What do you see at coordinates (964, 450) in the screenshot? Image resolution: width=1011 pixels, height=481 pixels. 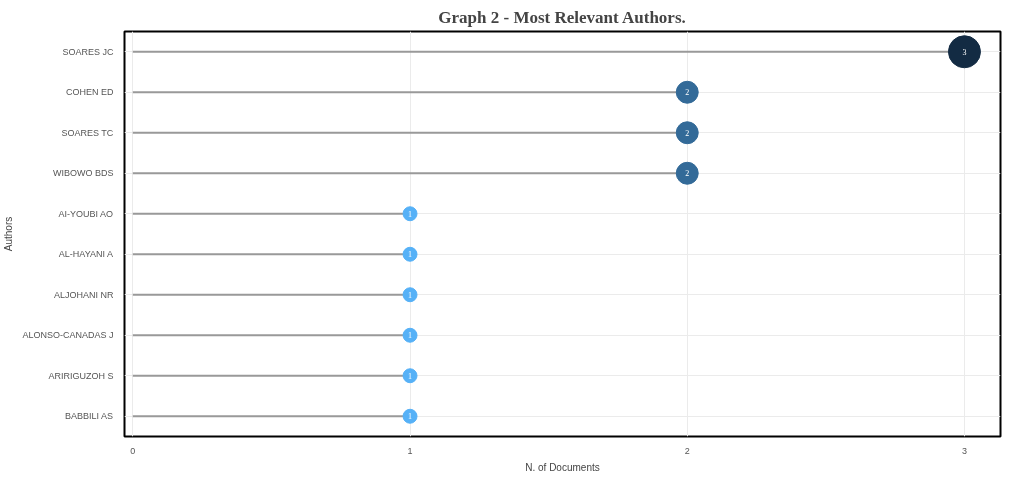 I see `x-tick-label: 3` at bounding box center [964, 450].